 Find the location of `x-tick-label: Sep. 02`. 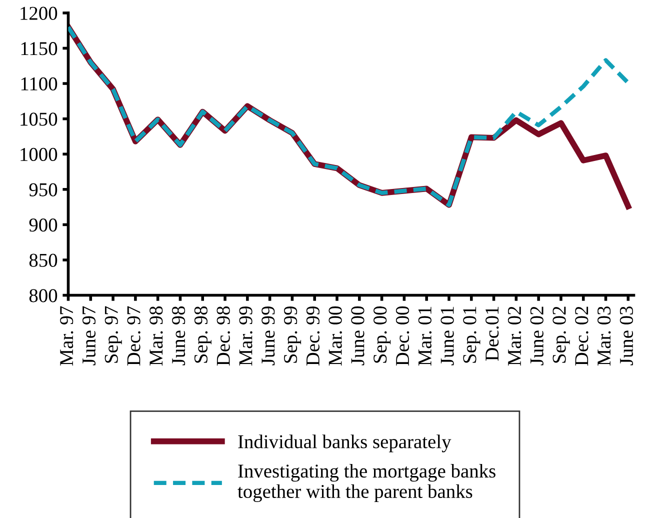

x-tick-label: Sep. 02 is located at coordinates (561, 334).